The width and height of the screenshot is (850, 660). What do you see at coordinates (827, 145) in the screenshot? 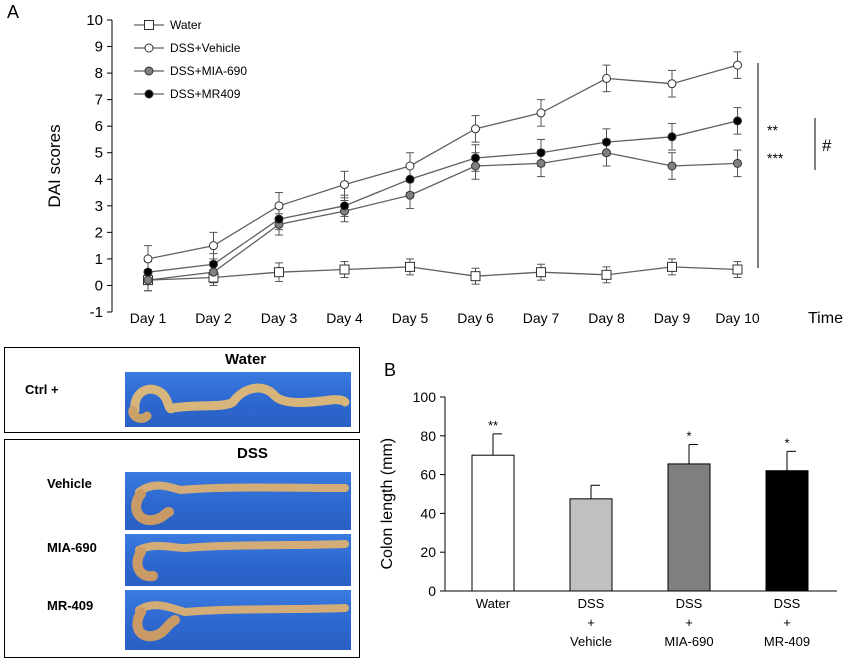
I see `significance-label: #` at bounding box center [827, 145].